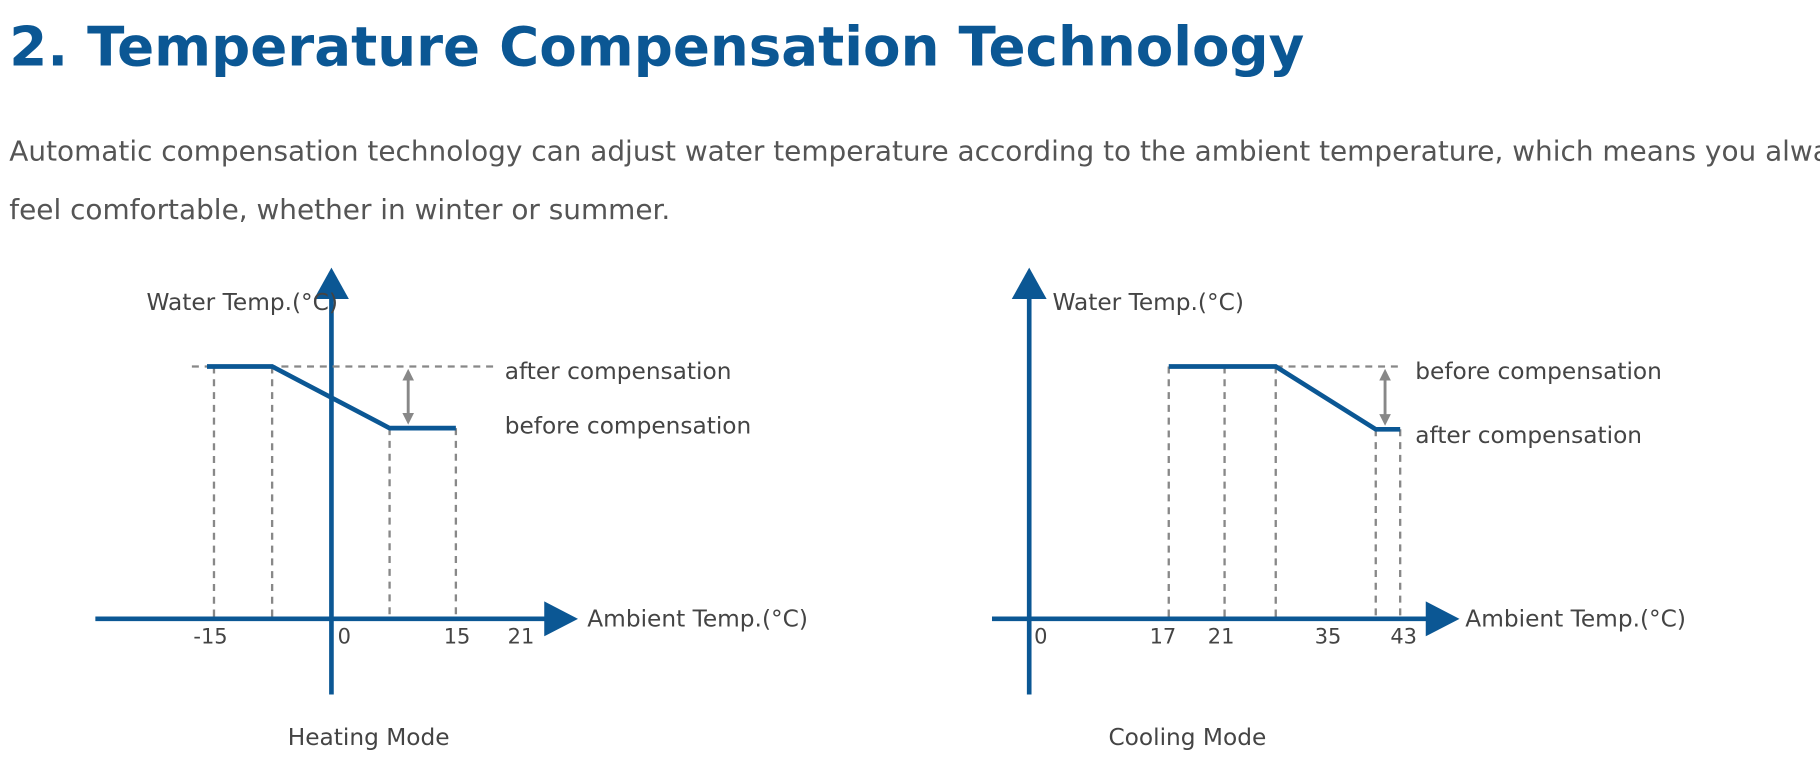 This screenshot has width=1820, height=783. What do you see at coordinates (656, 46) in the screenshot?
I see `page-title: 2. Temperature Compensation Technology` at bounding box center [656, 46].